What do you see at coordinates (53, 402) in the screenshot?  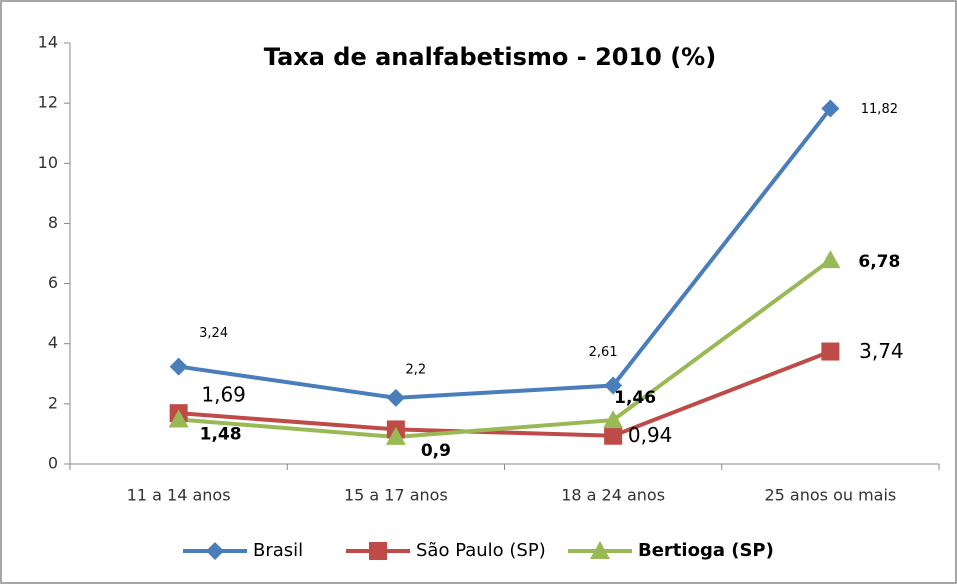 I see `y-tick-label: 2` at bounding box center [53, 402].